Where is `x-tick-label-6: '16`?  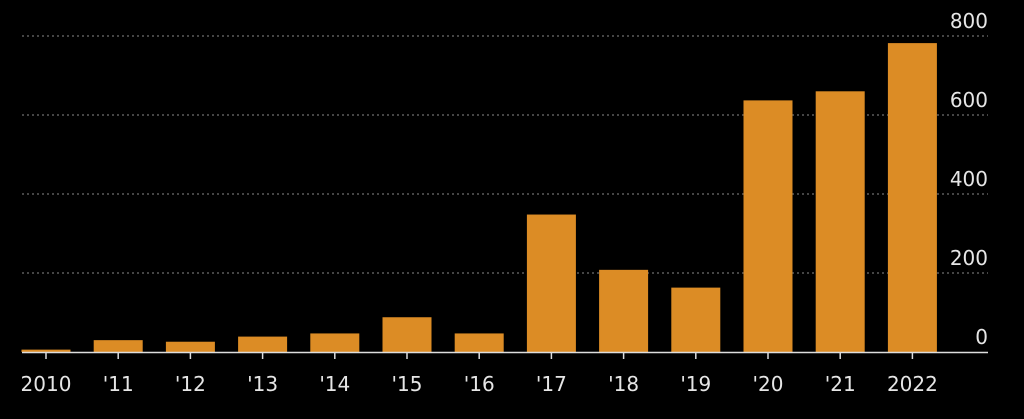
x-tick-label-6: '16 is located at coordinates (479, 384).